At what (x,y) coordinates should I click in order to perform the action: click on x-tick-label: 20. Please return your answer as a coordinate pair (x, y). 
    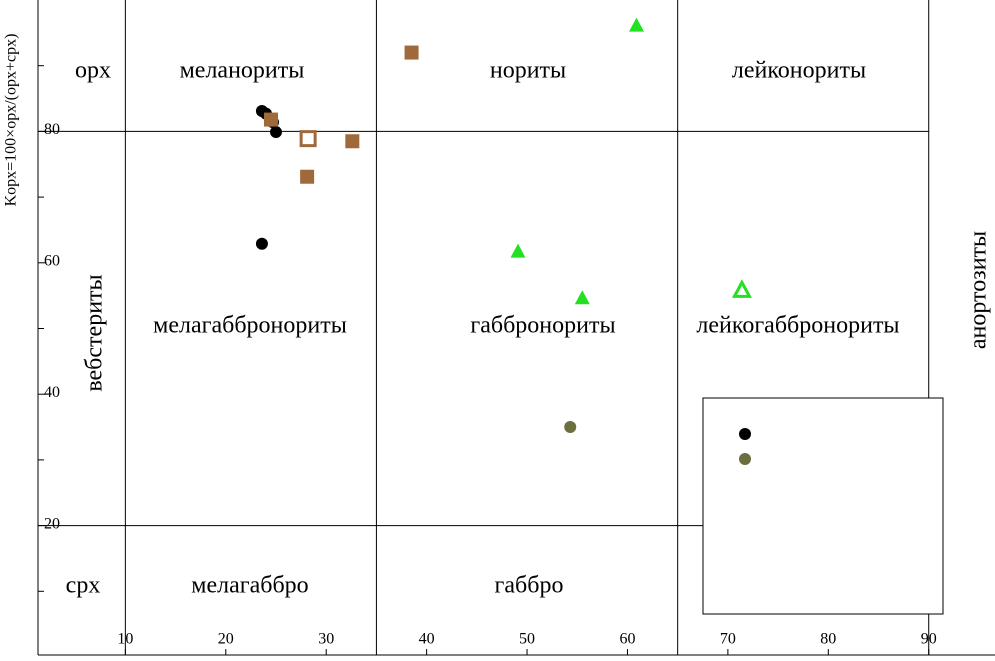
    Looking at the image, I should click on (226, 639).